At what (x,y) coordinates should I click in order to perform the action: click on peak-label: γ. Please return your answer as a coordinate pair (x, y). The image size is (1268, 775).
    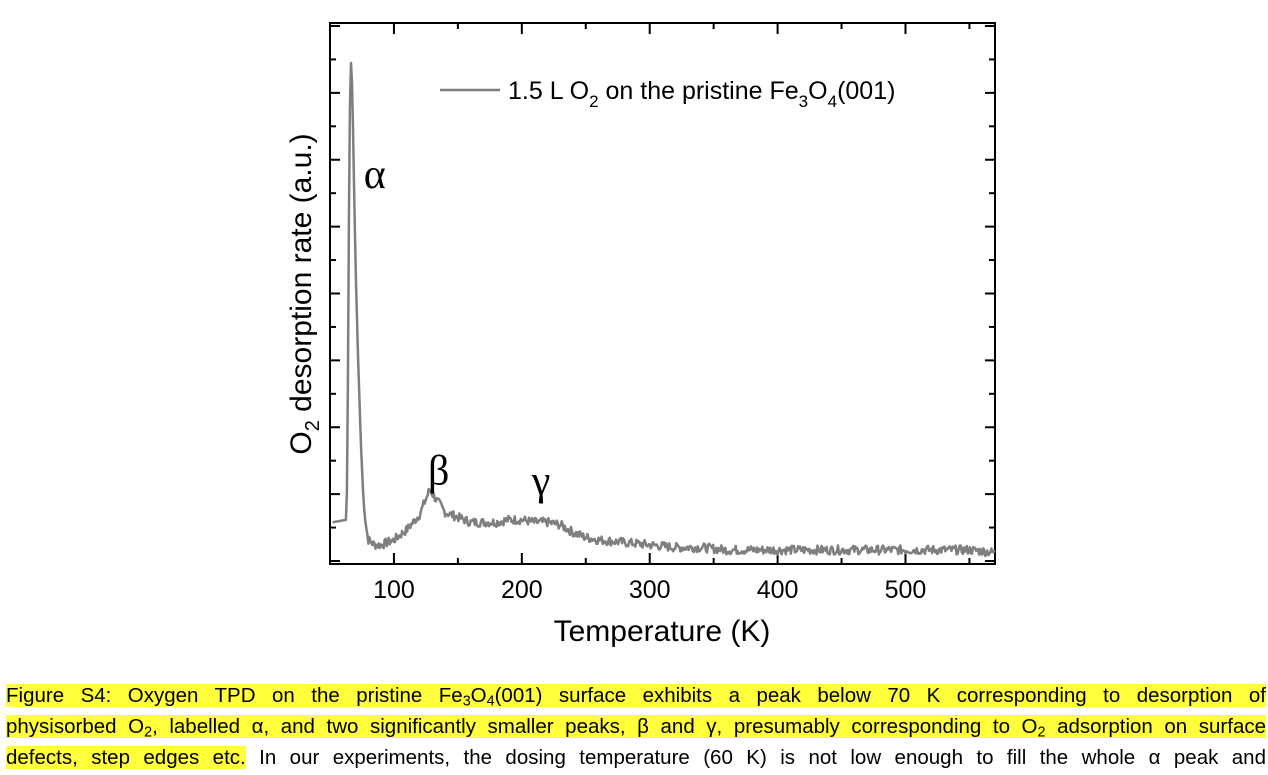
    Looking at the image, I should click on (541, 482).